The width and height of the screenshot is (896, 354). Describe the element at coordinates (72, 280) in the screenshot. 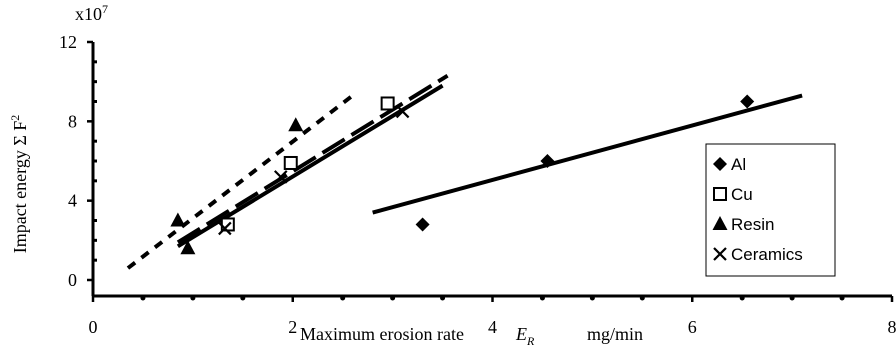

I see `y-tick-label: 0` at that location.